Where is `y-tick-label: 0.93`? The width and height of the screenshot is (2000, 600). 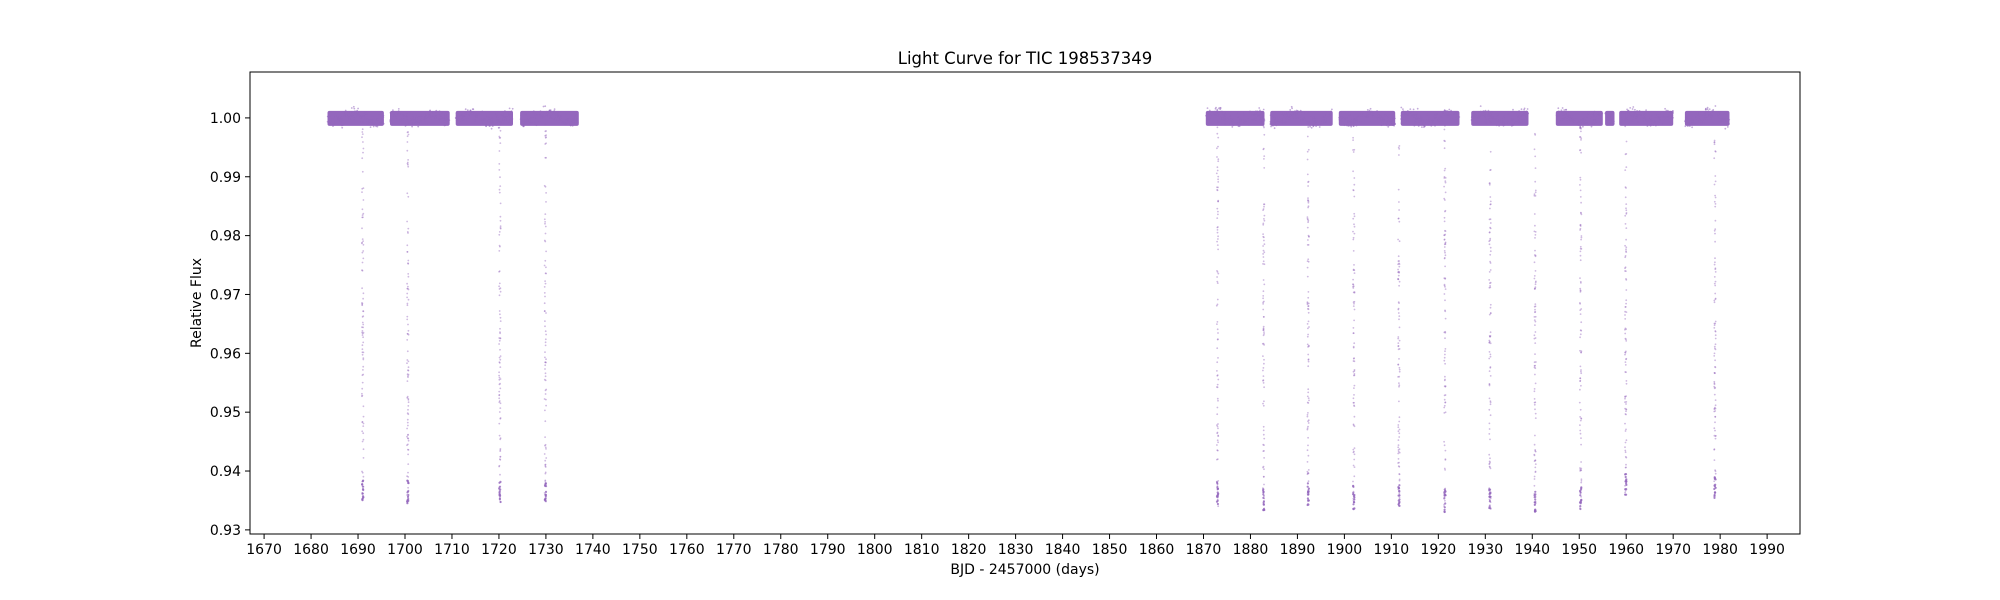 y-tick-label: 0.93 is located at coordinates (225, 531).